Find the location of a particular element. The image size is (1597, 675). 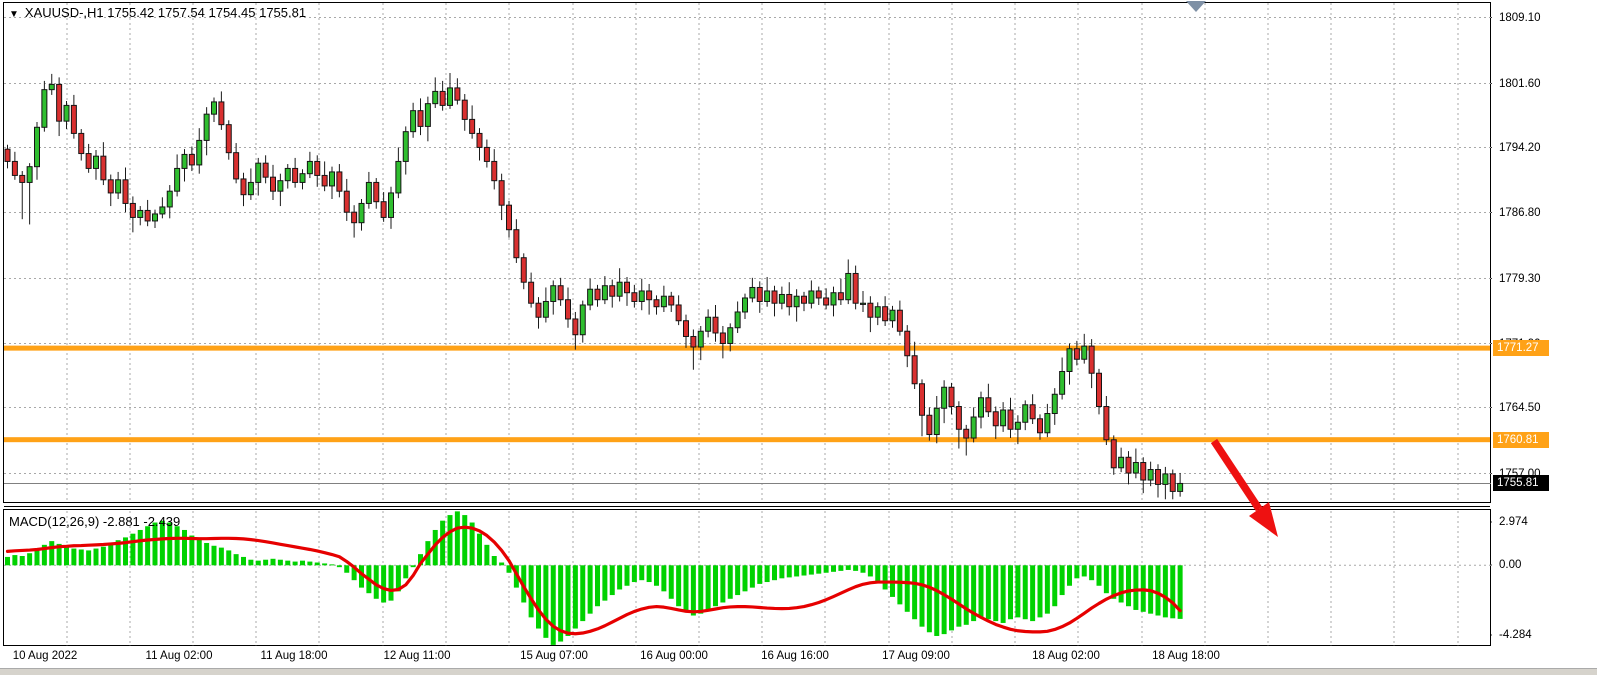

price-axis-label: 1809.10 is located at coordinates (1520, 17).